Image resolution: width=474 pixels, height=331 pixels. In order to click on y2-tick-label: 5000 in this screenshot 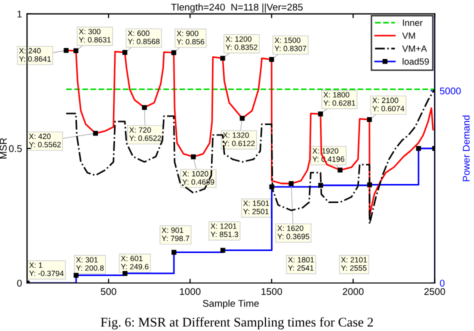, I will do `click(450, 91)`.